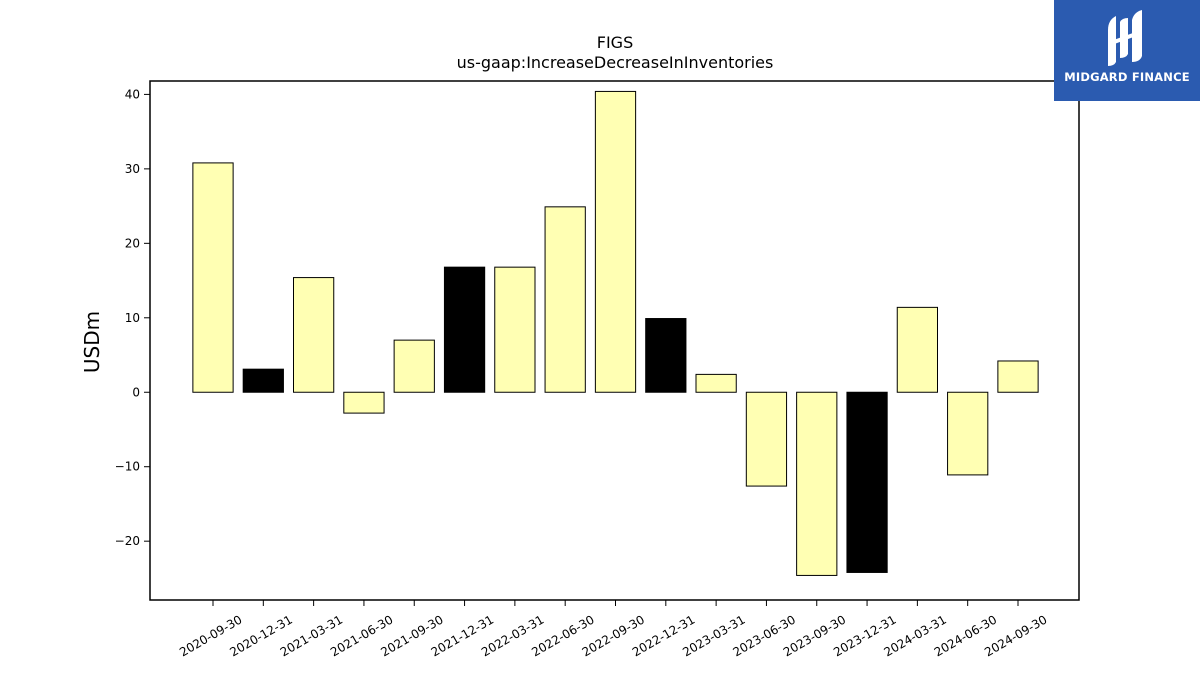 This screenshot has width=1200, height=675. Describe the element at coordinates (132, 169) in the screenshot. I see `y-tick-label: 30` at that location.